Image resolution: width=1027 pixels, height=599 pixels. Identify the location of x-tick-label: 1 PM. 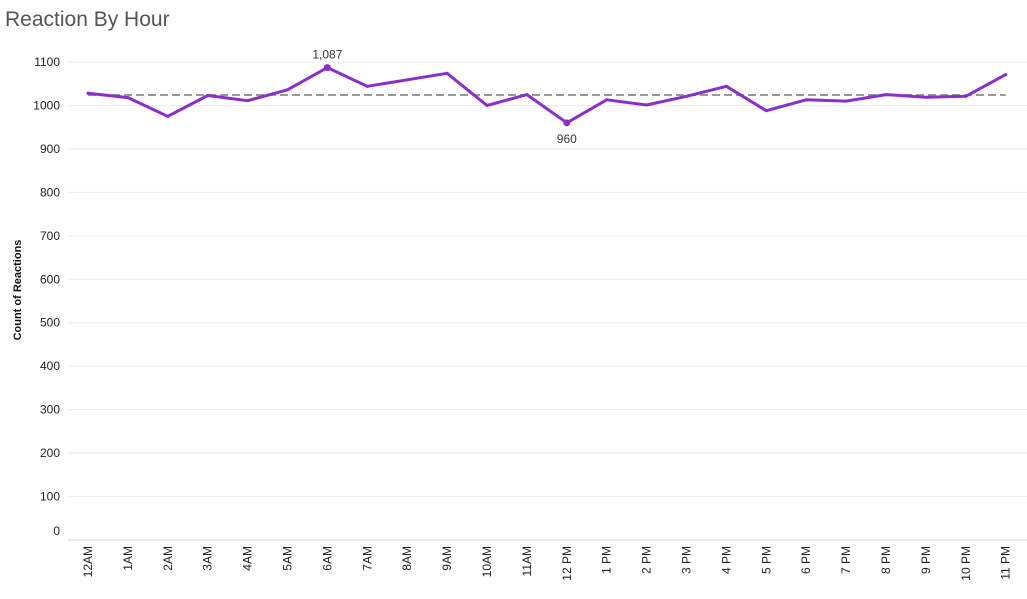
(607, 560).